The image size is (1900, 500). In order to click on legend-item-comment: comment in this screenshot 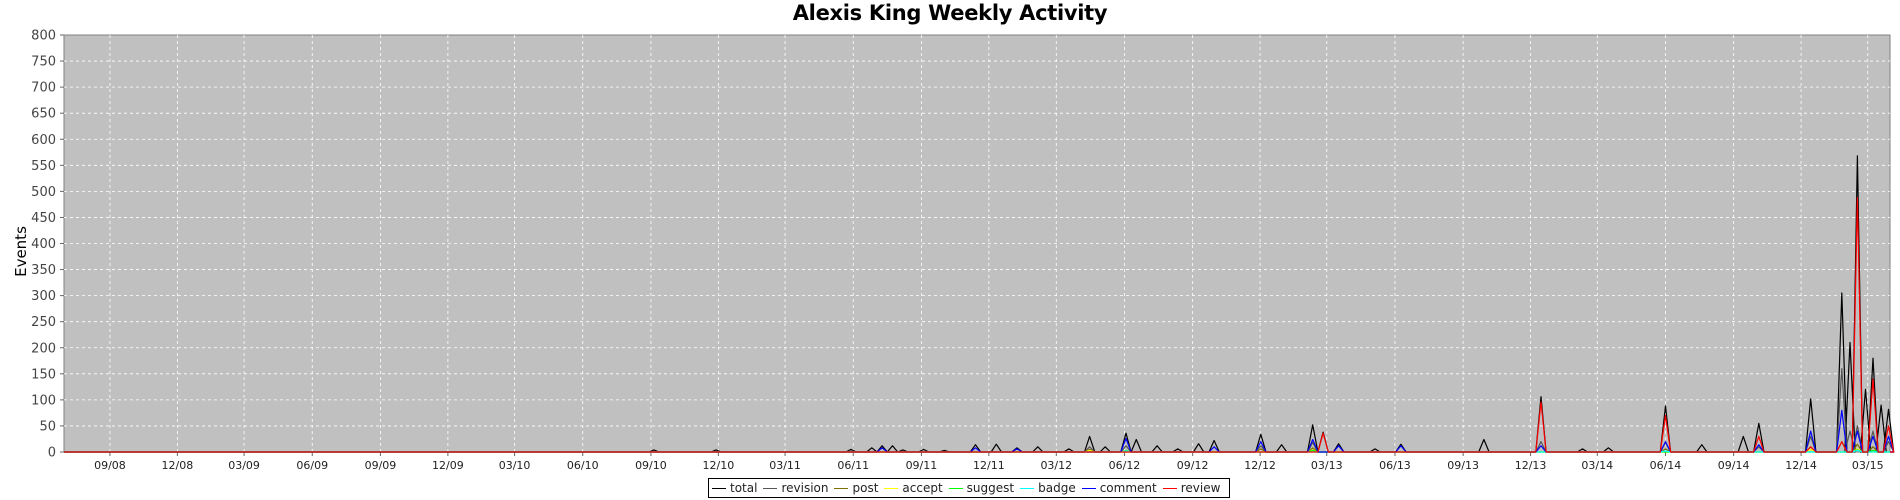, I will do `click(1119, 488)`.